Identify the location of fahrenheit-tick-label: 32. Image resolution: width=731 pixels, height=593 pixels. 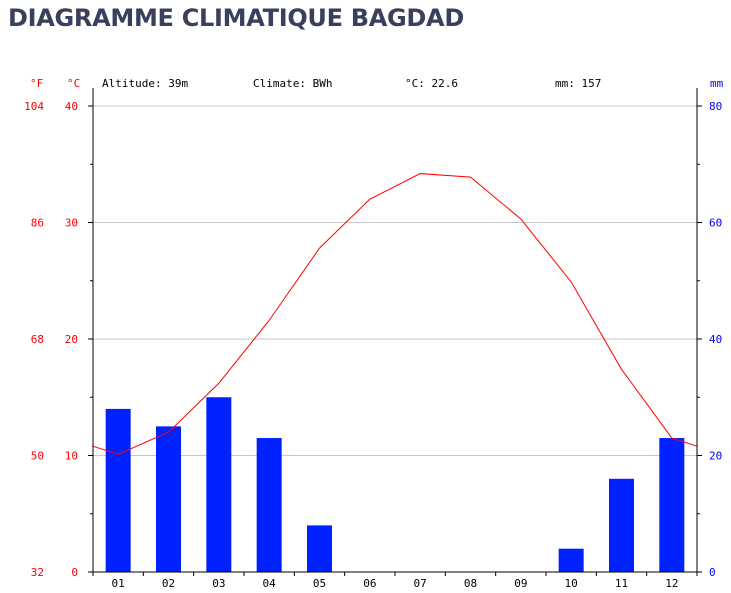
(37, 572).